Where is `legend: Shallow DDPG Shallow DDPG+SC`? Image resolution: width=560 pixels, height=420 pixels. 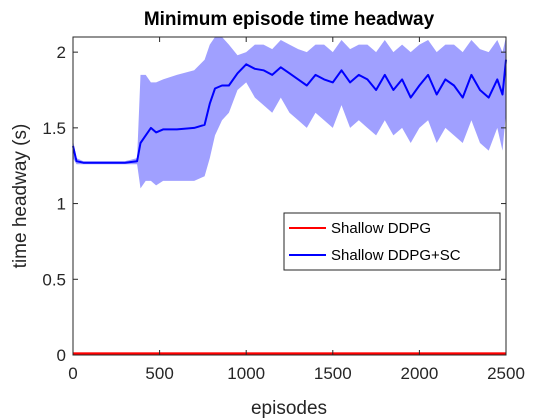 legend: Shallow DDPG Shallow DDPG+SC is located at coordinates (392, 241).